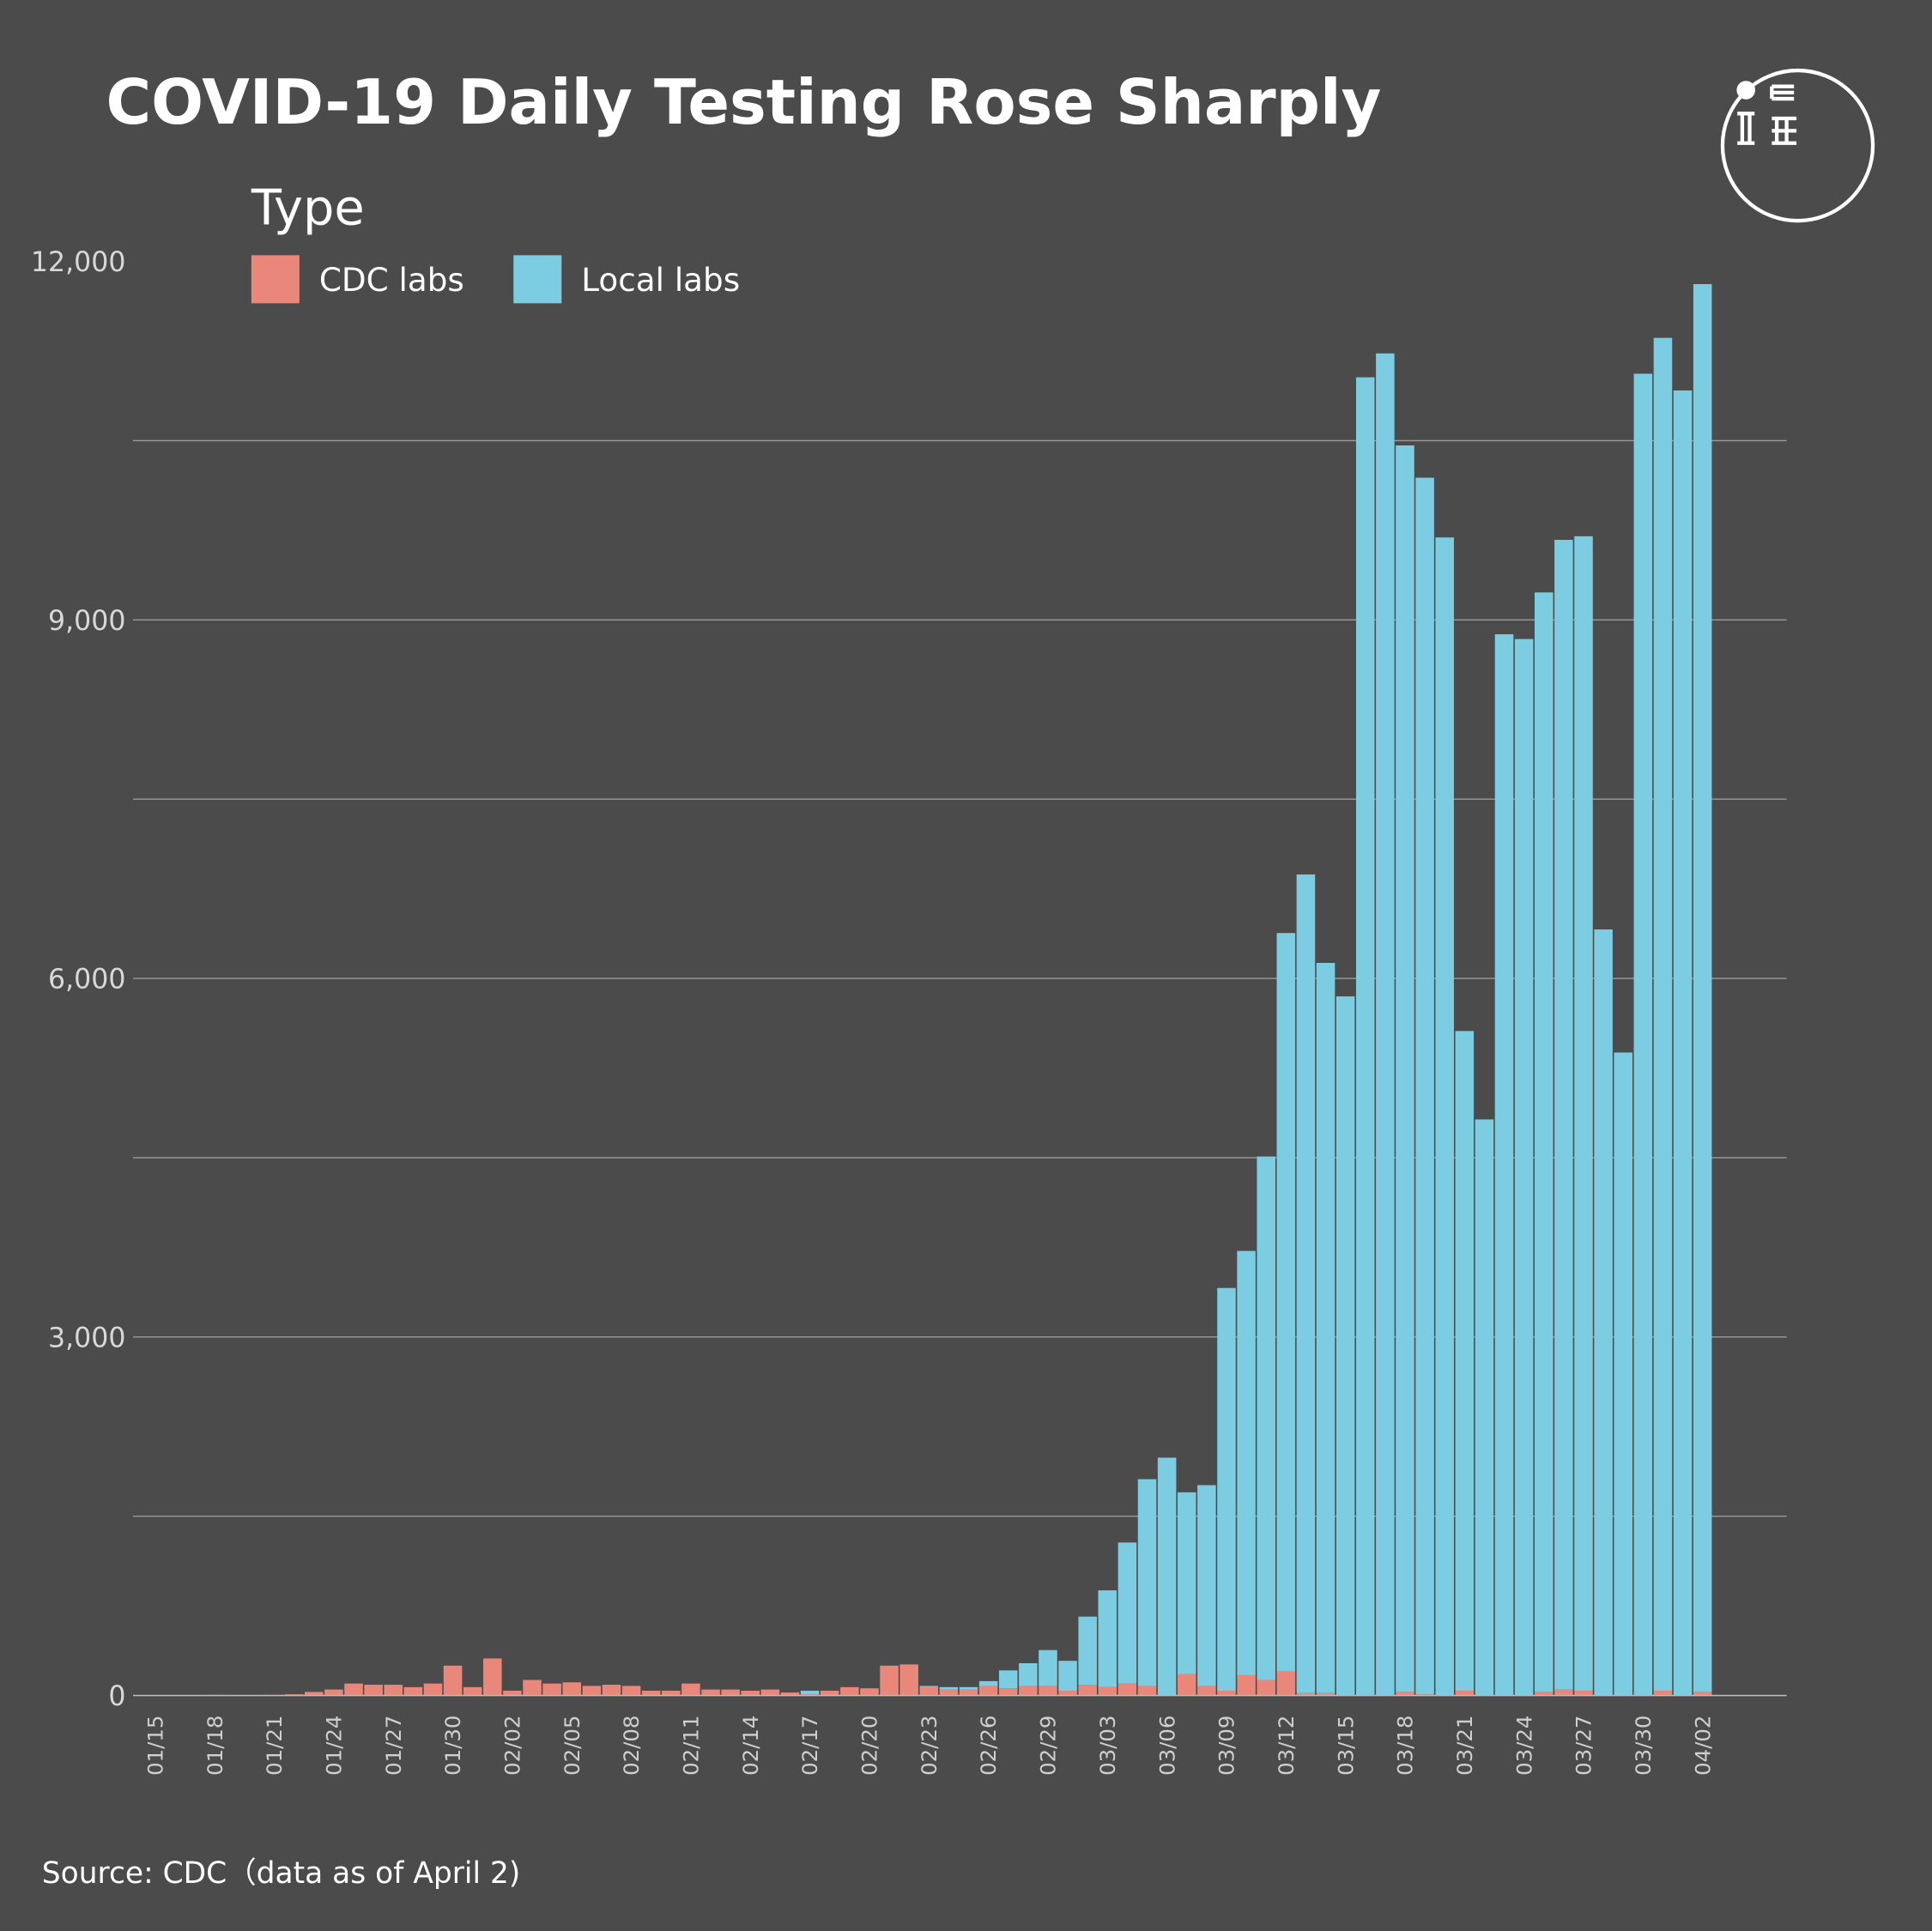 This screenshot has width=1932, height=1931. I want to click on logo, so click(1798, 145).